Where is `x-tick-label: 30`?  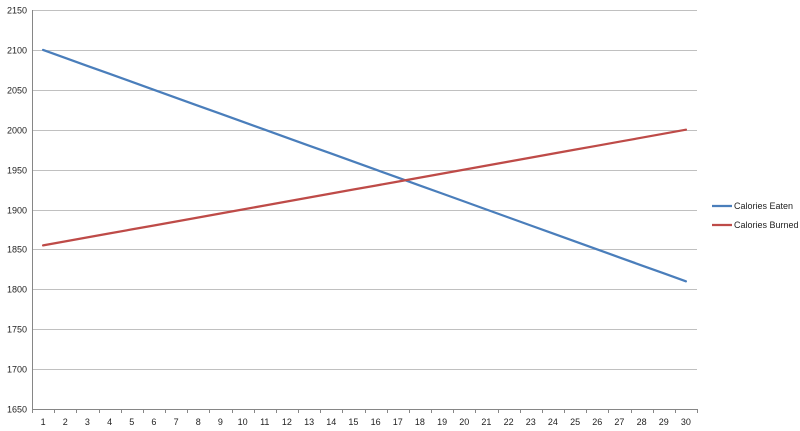 x-tick-label: 30 is located at coordinates (686, 422).